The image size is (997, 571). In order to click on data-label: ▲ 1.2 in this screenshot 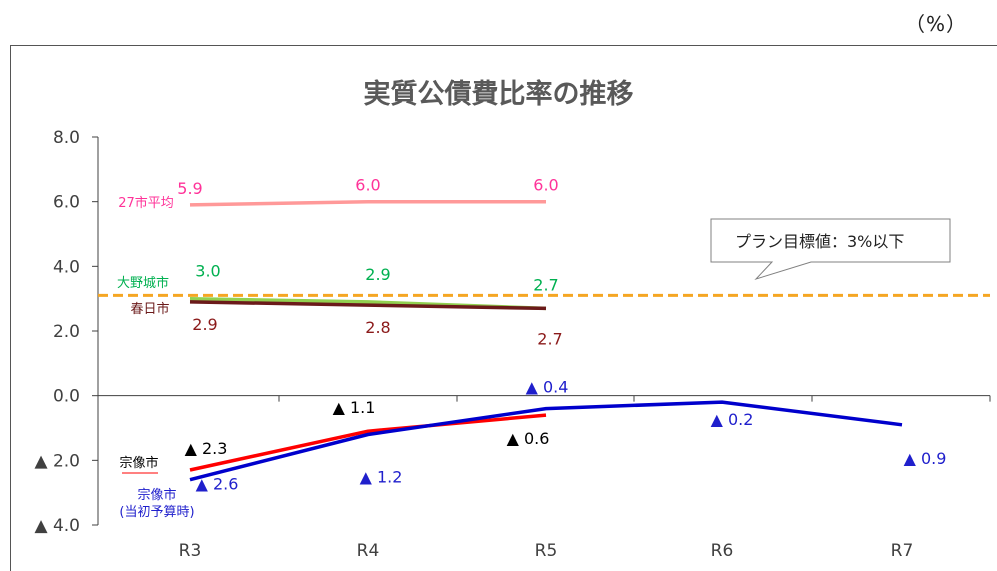, I will do `click(381, 476)`.